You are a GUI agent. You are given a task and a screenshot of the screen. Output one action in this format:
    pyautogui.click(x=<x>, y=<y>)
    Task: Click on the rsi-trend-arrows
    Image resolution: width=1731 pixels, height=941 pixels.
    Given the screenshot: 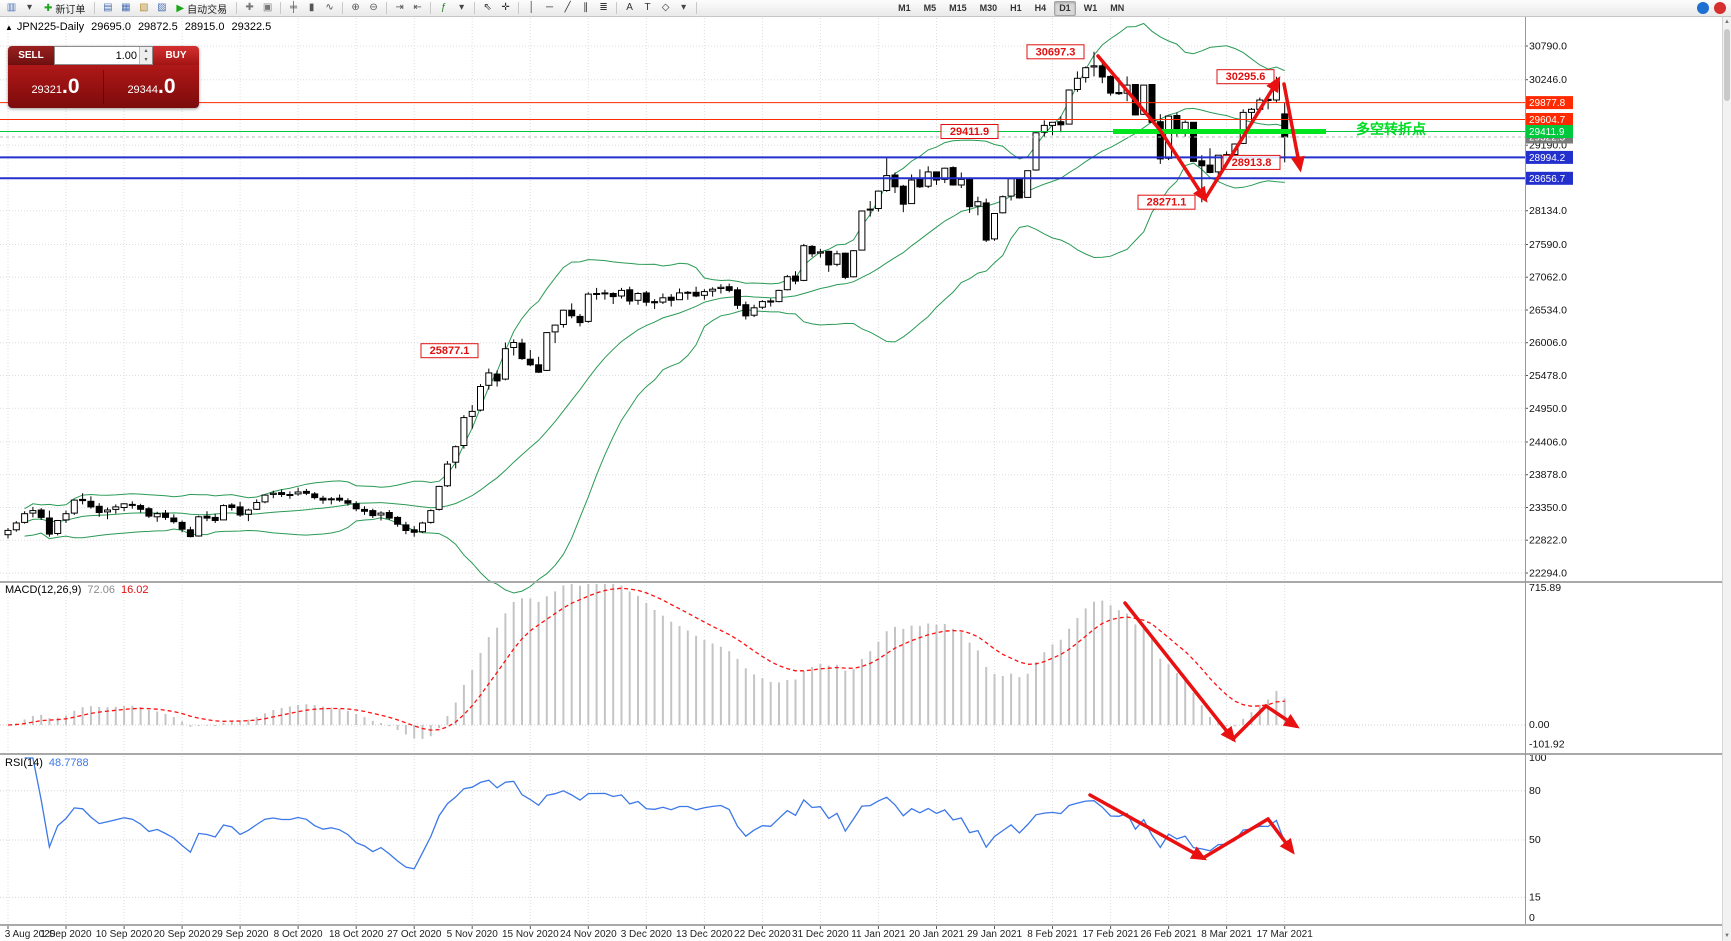 What is the action you would take?
    pyautogui.click(x=1191, y=827)
    